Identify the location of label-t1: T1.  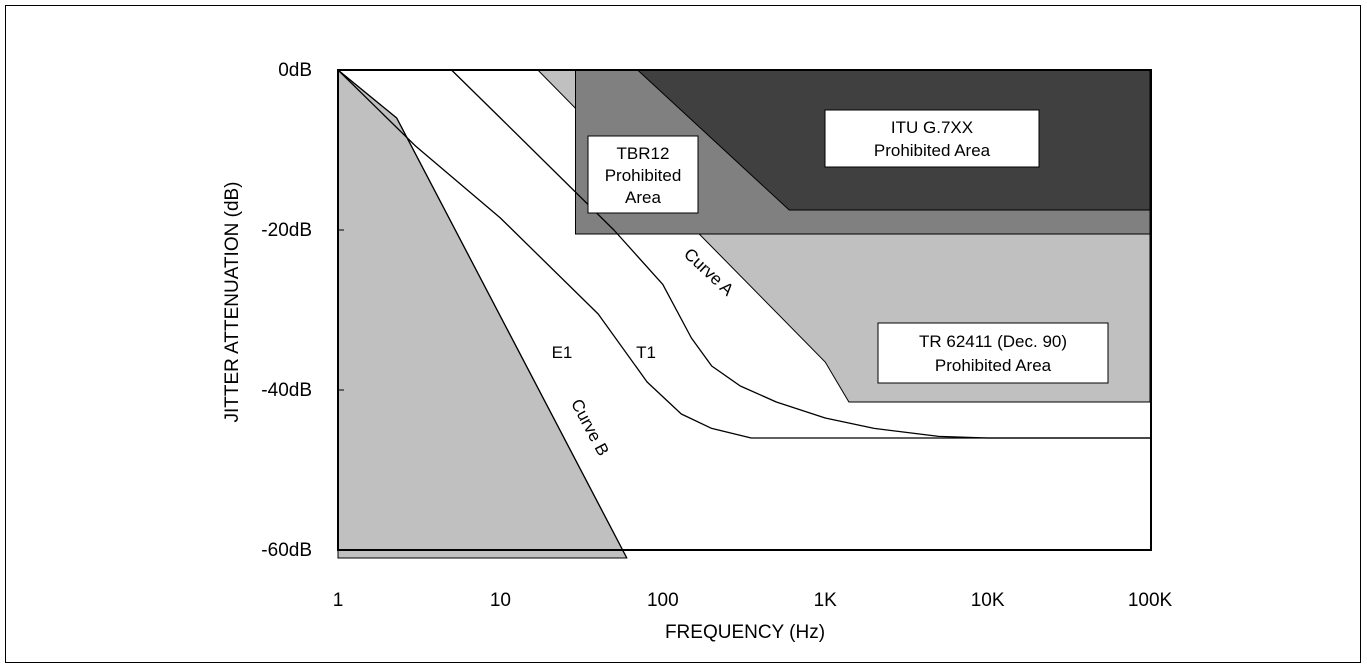
(646, 352).